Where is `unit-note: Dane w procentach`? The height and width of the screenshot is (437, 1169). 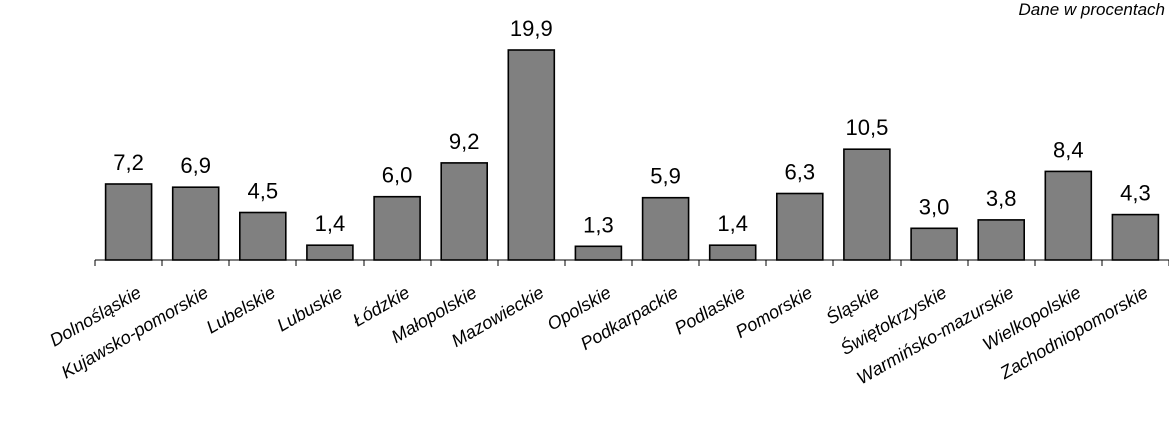 unit-note: Dane w procentach is located at coordinates (1091, 9).